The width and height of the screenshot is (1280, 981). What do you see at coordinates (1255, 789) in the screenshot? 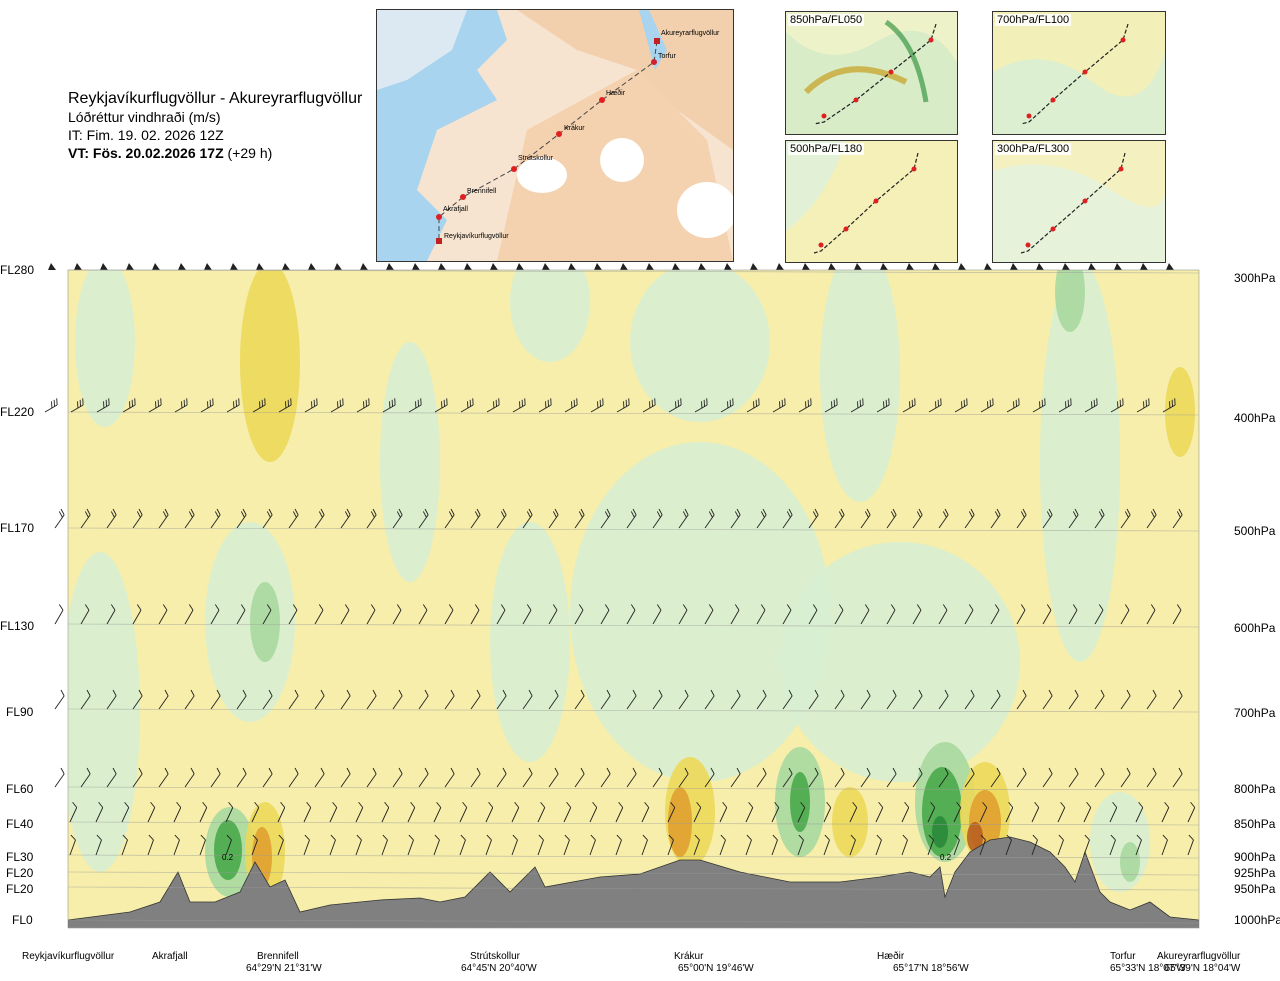
I see `p-label-800: 800hPa` at bounding box center [1255, 789].